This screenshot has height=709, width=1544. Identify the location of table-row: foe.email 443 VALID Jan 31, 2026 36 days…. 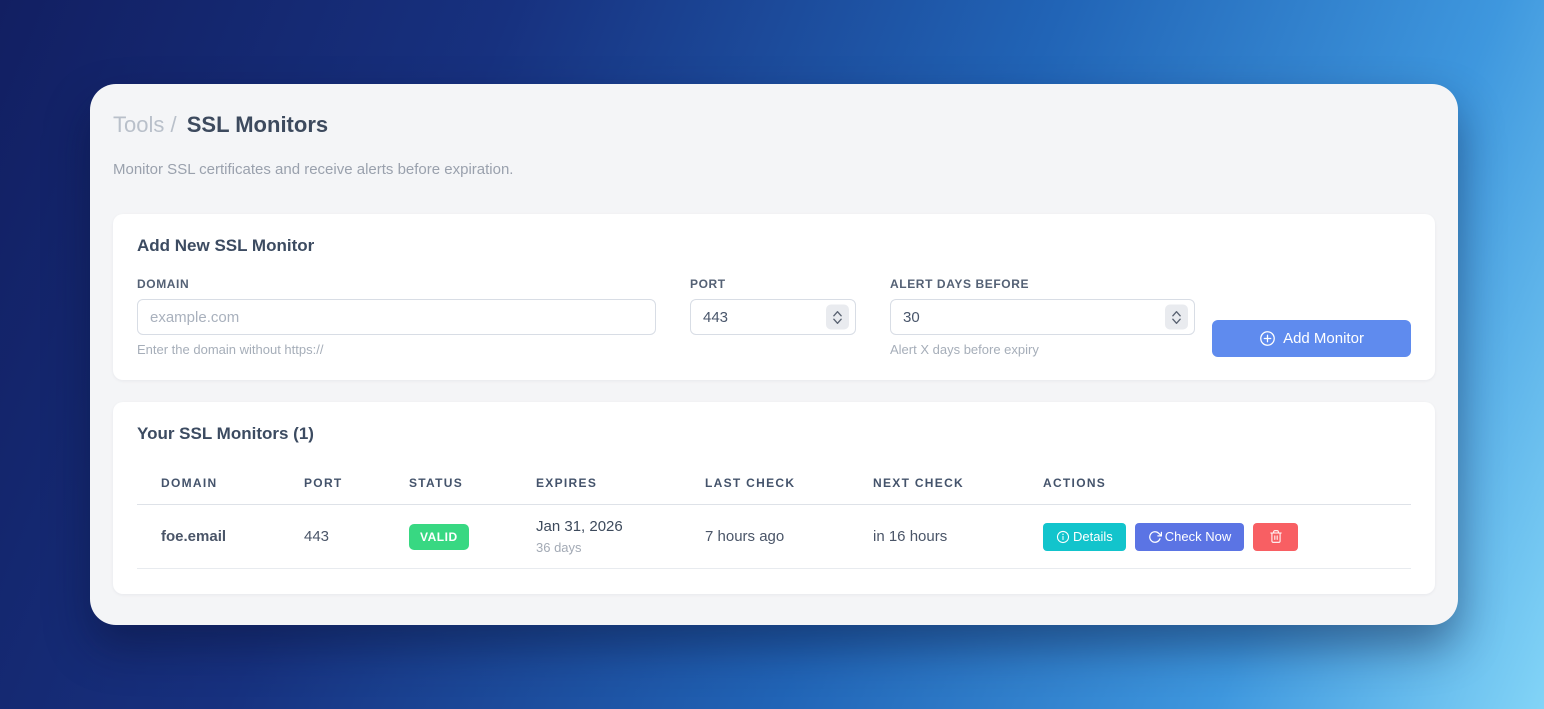
(774, 536).